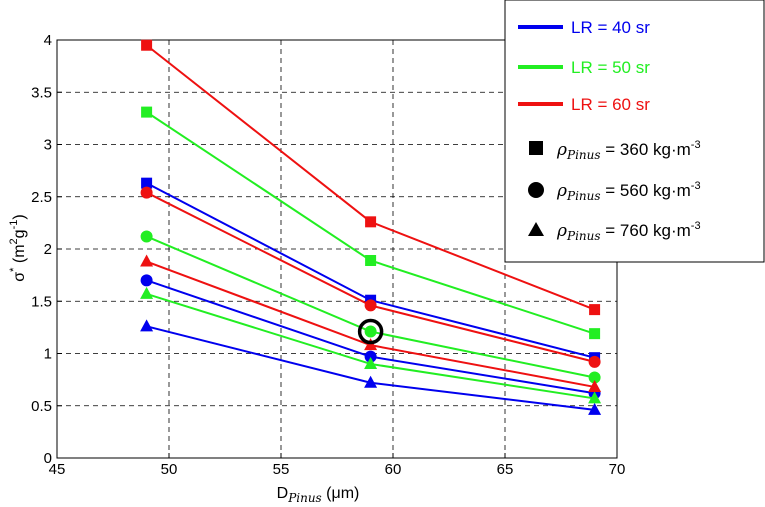 The image size is (765, 507). Describe the element at coordinates (14, 269) in the screenshot. I see `y-axis-title-star: *` at that location.